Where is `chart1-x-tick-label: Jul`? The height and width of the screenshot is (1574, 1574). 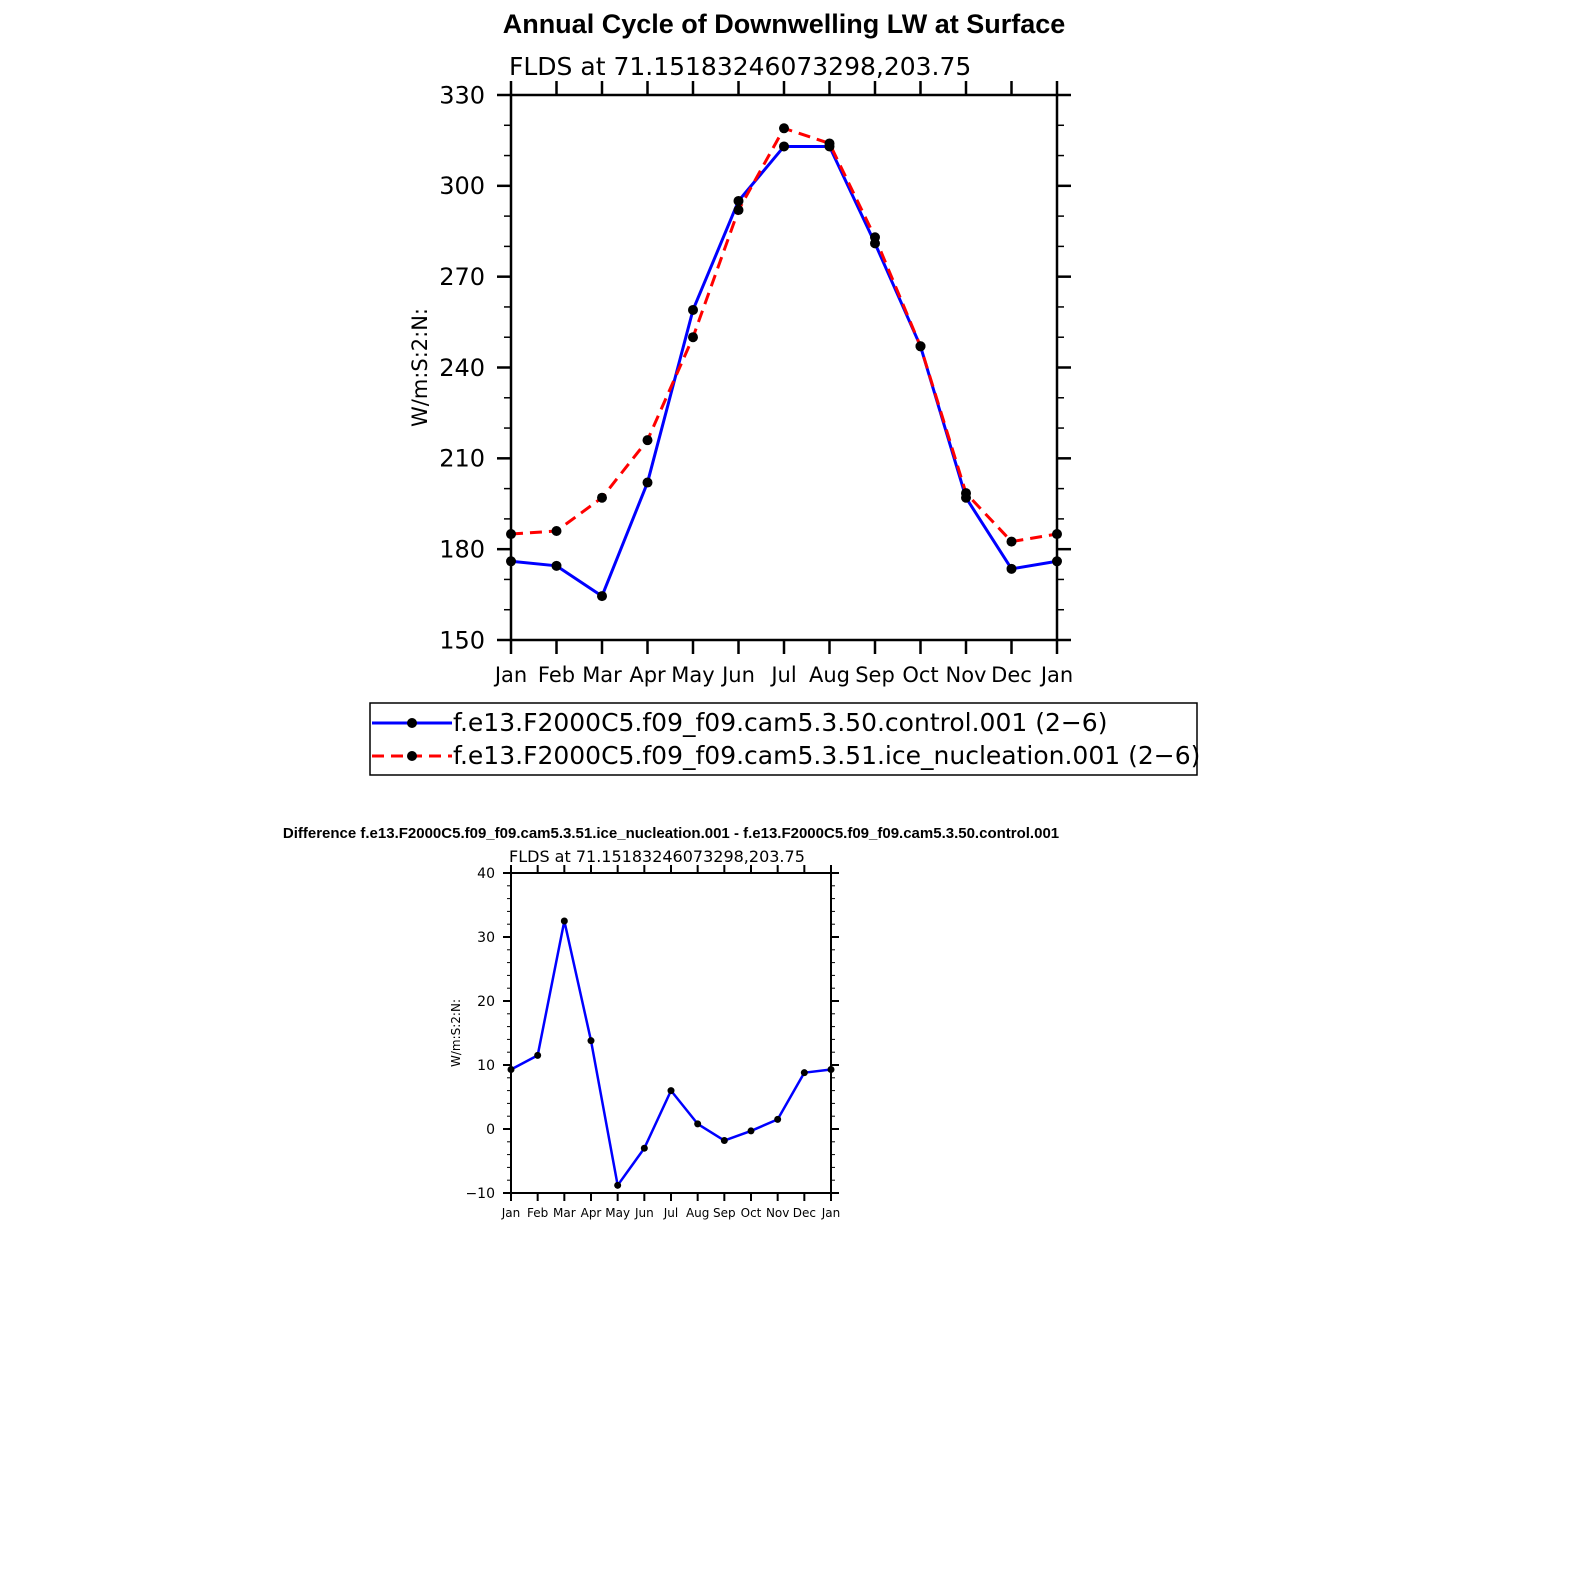 chart1-x-tick-label: Jul is located at coordinates (670, 1213).